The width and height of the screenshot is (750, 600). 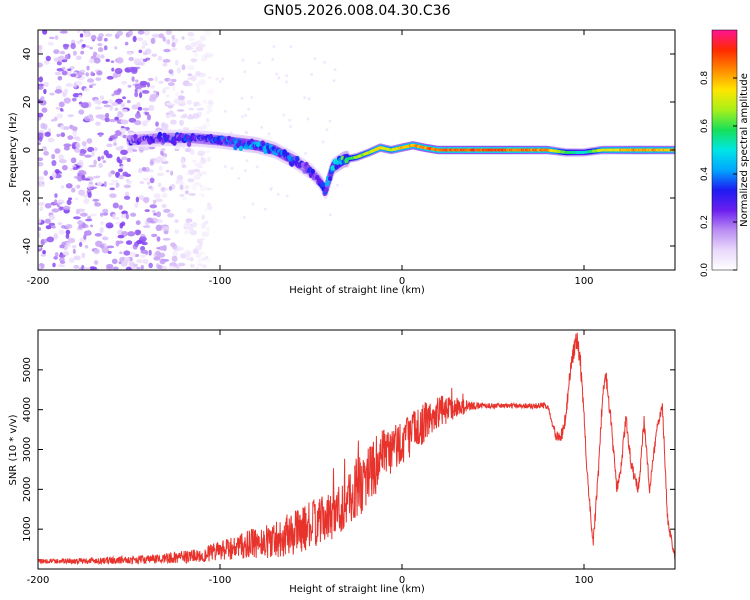 I want to click on heatmap-y-tick-label: -40, so click(x=27, y=246).